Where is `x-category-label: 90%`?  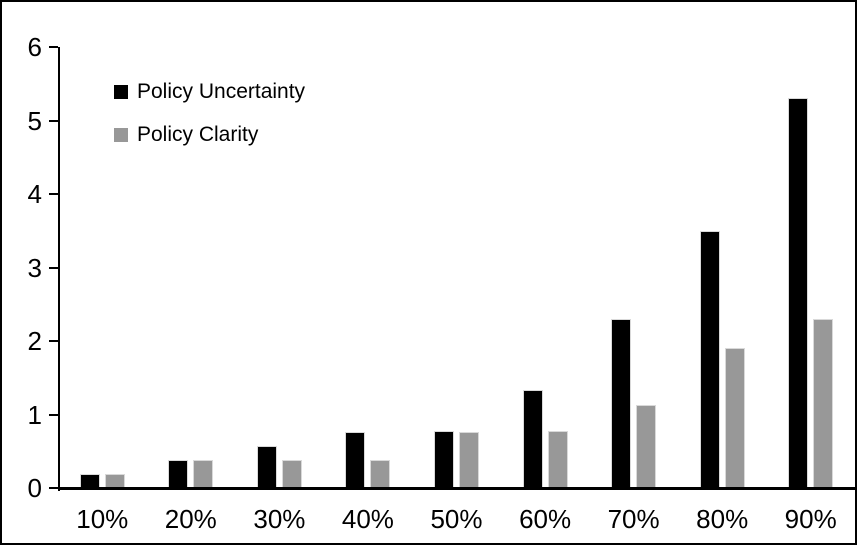 x-category-label: 90% is located at coordinates (810, 519).